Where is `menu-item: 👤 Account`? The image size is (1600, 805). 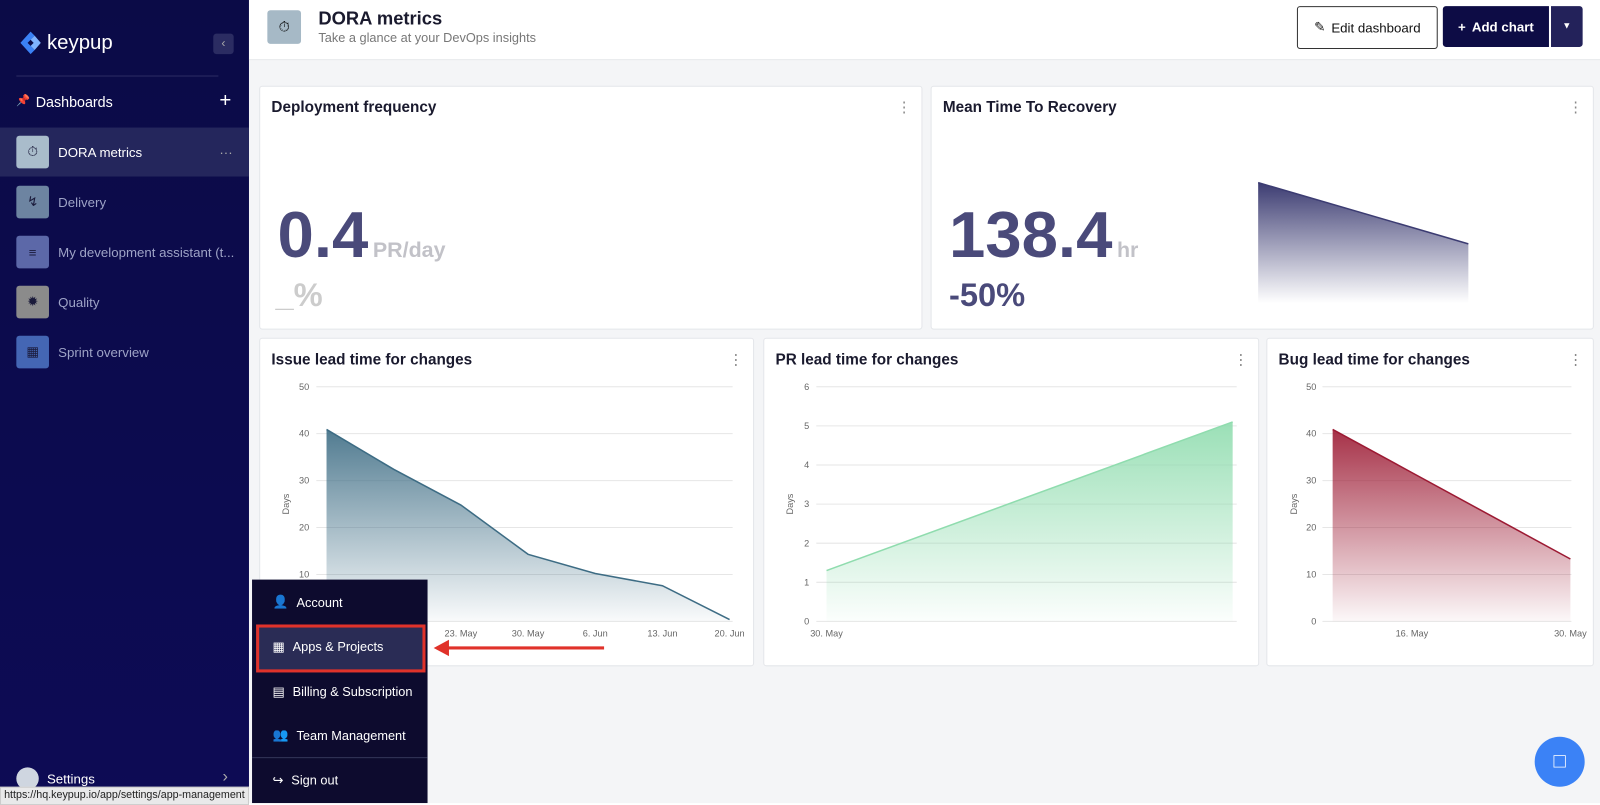
menu-item: 👤 Account is located at coordinates (307, 602).